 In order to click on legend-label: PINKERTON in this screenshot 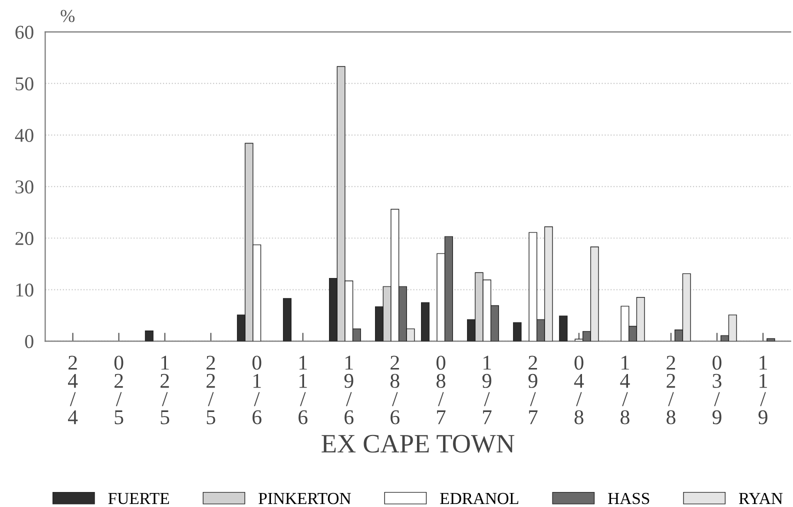, I will do `click(304, 498)`.